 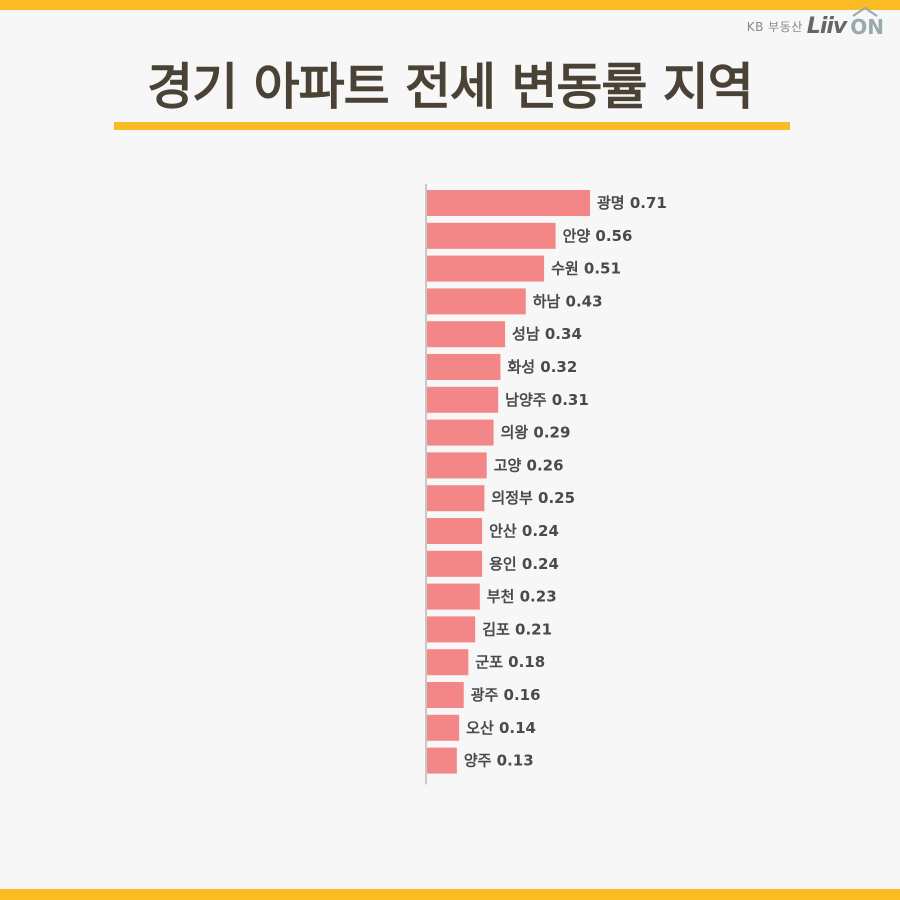 What do you see at coordinates (632, 203) in the screenshot?
I see `bar-label-광명: 광명 0.71` at bounding box center [632, 203].